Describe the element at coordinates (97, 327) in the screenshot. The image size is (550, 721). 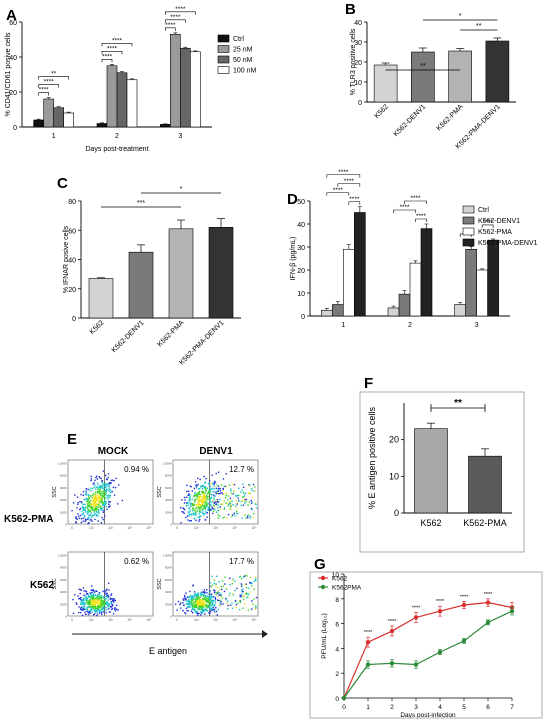
I see `chart-c-x-tick-label: K562` at that location.